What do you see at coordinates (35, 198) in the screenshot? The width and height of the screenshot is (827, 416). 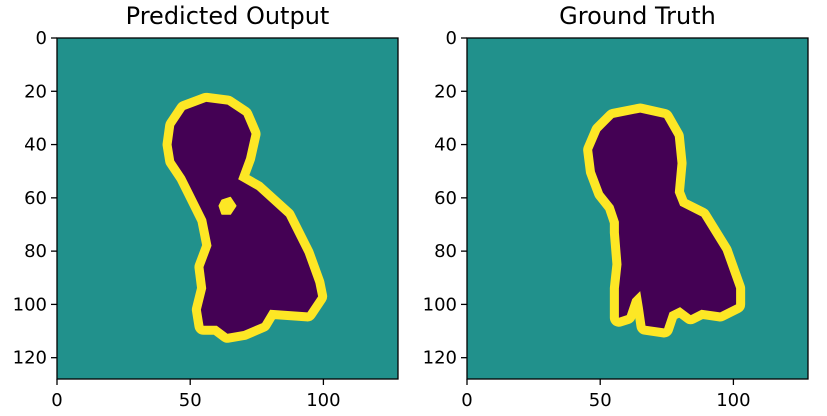 I see `predicted-y-tick-label-60: 60` at bounding box center [35, 198].